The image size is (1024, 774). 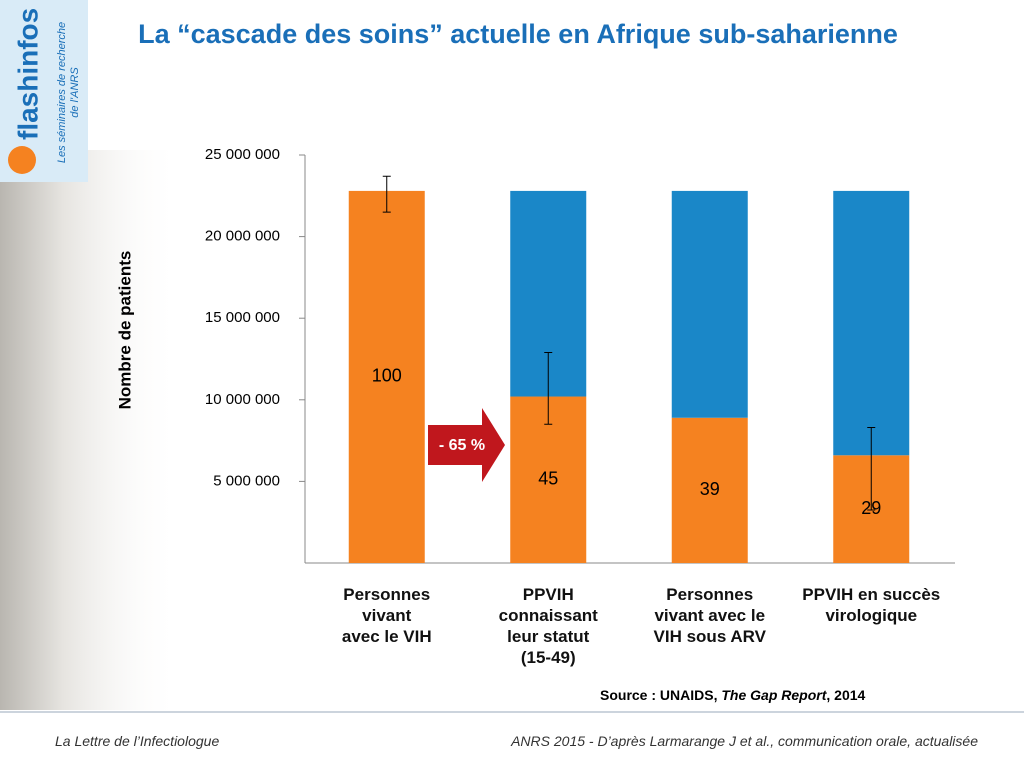 I want to click on logo-subtitle-box: Les séminaires de recherche de l'ANRS, so click(x=70, y=95).